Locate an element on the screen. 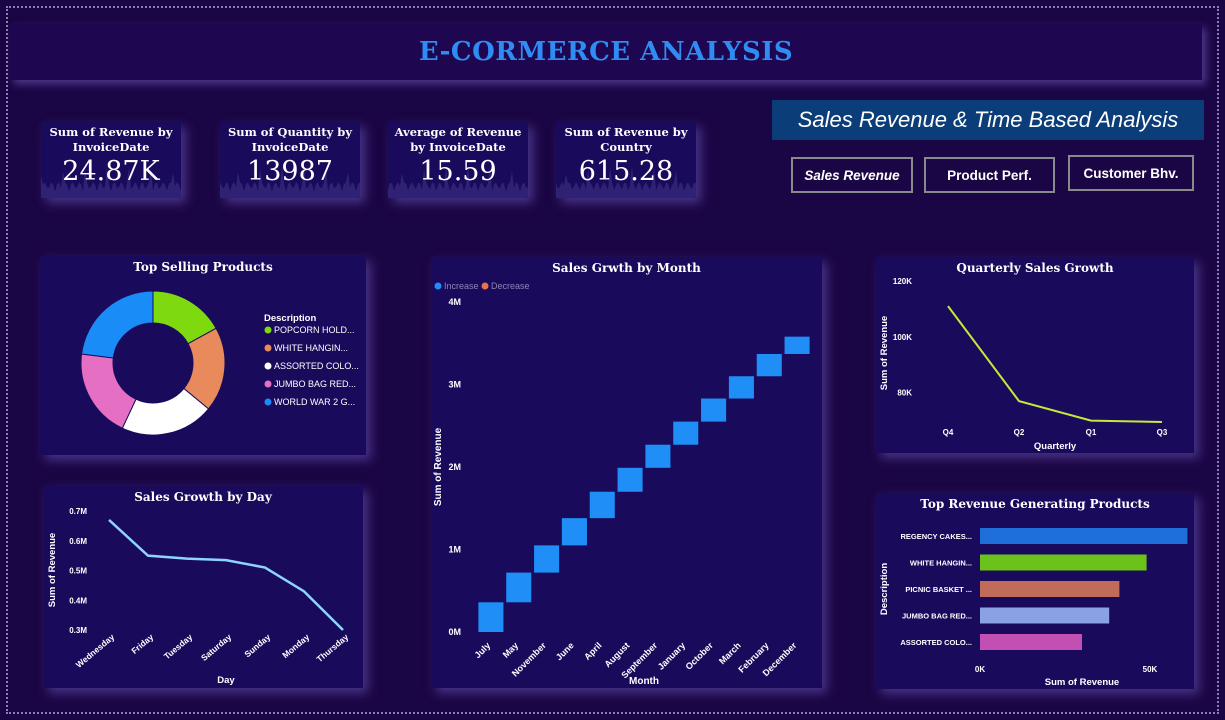  y-tick-label: 1M is located at coordinates (454, 550).